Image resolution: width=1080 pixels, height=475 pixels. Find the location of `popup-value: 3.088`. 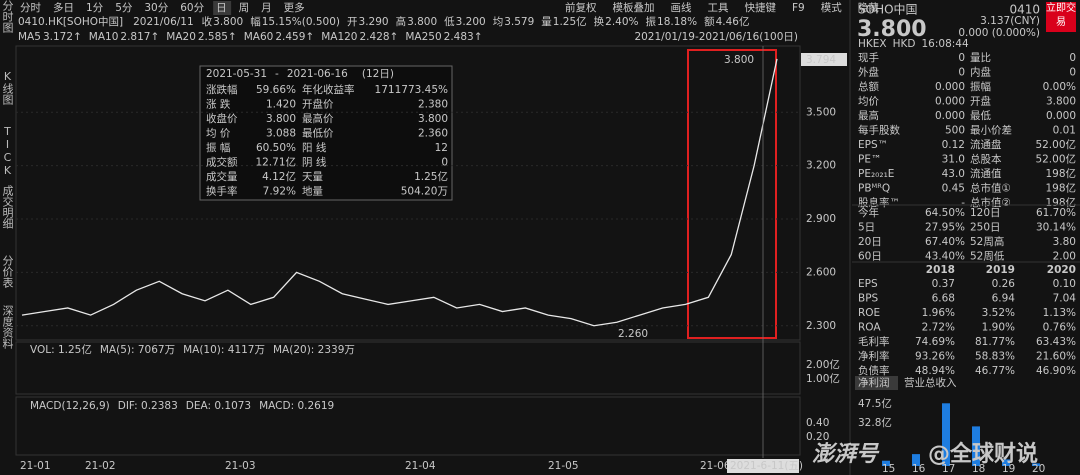

popup-value: 3.088 is located at coordinates (281, 134).